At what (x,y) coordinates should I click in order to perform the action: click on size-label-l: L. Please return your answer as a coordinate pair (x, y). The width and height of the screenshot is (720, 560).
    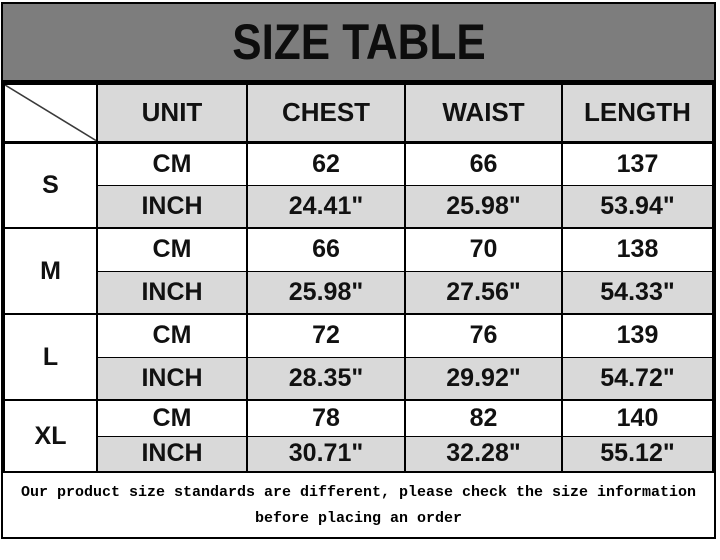
    Looking at the image, I should click on (50, 357).